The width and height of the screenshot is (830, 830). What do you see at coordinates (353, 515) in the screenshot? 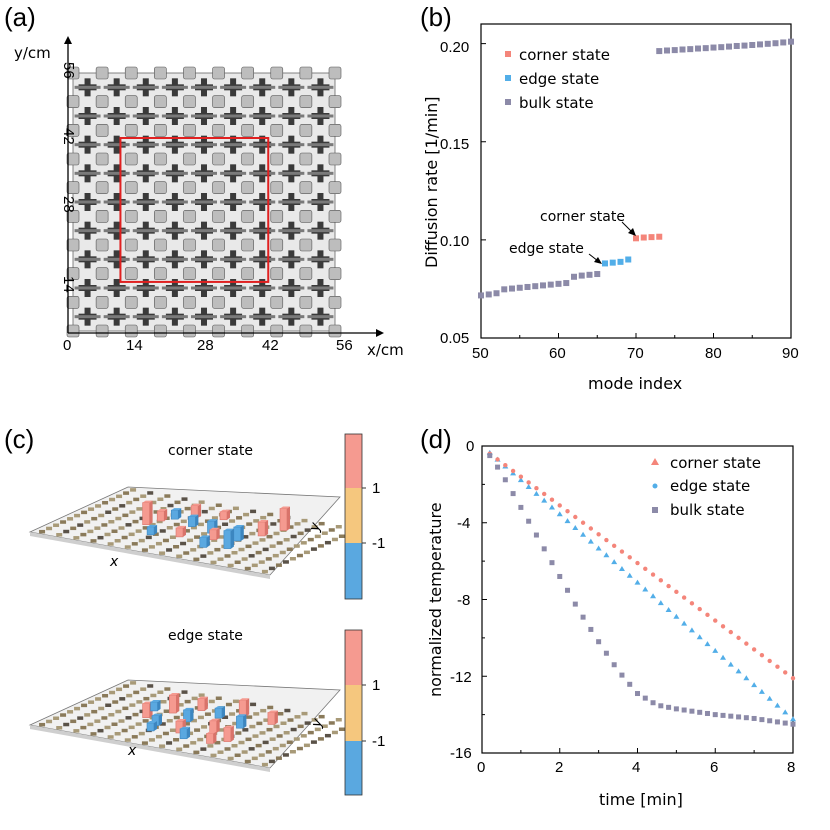
I see `colorbar-segment` at bounding box center [353, 515].